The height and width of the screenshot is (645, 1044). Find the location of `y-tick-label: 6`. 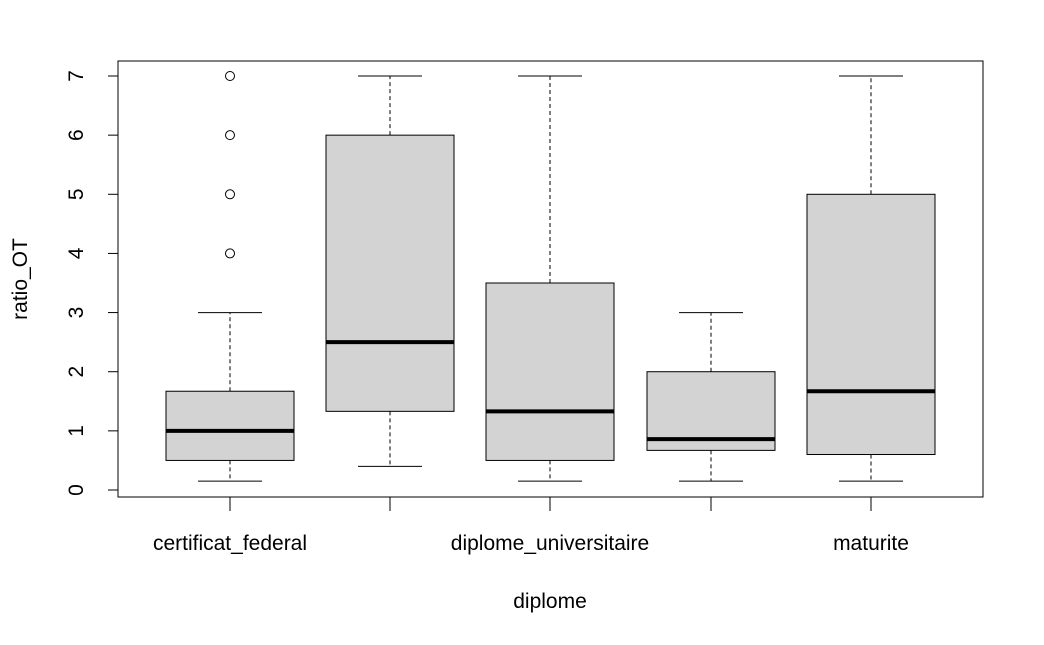

y-tick-label: 6 is located at coordinates (76, 135).